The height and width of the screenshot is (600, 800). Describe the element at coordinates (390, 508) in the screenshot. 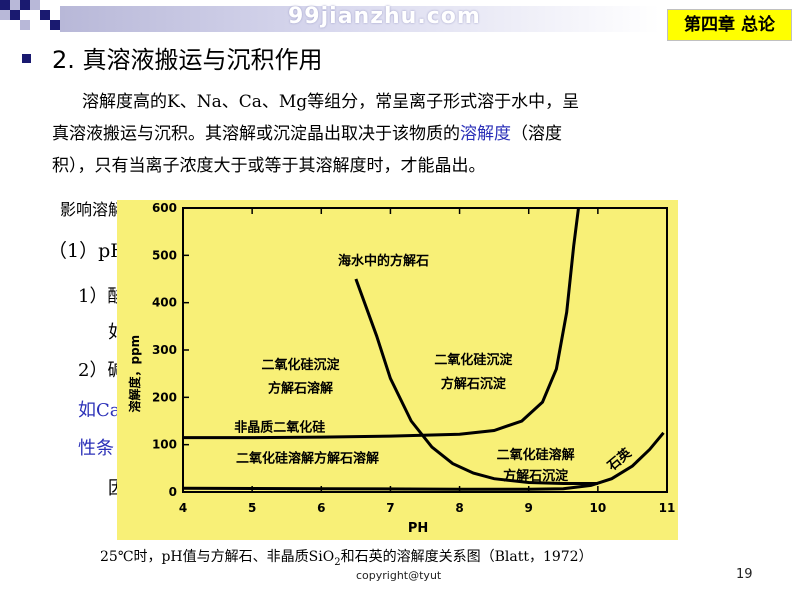

I see `x-tick-label: 7` at that location.